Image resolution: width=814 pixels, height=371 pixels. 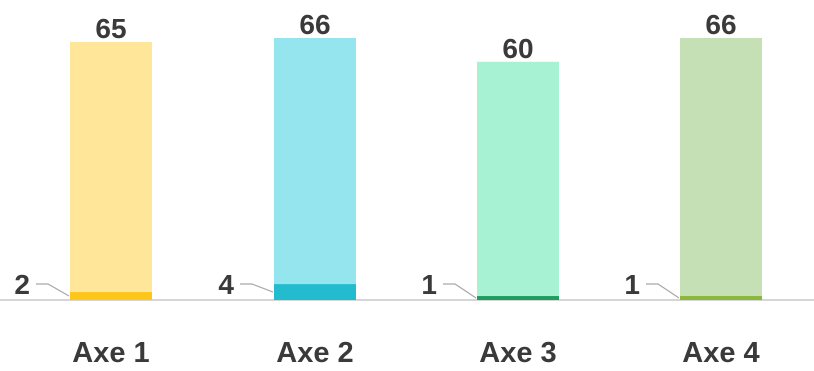 I want to click on value-label-total-4: 66, so click(x=720, y=24).